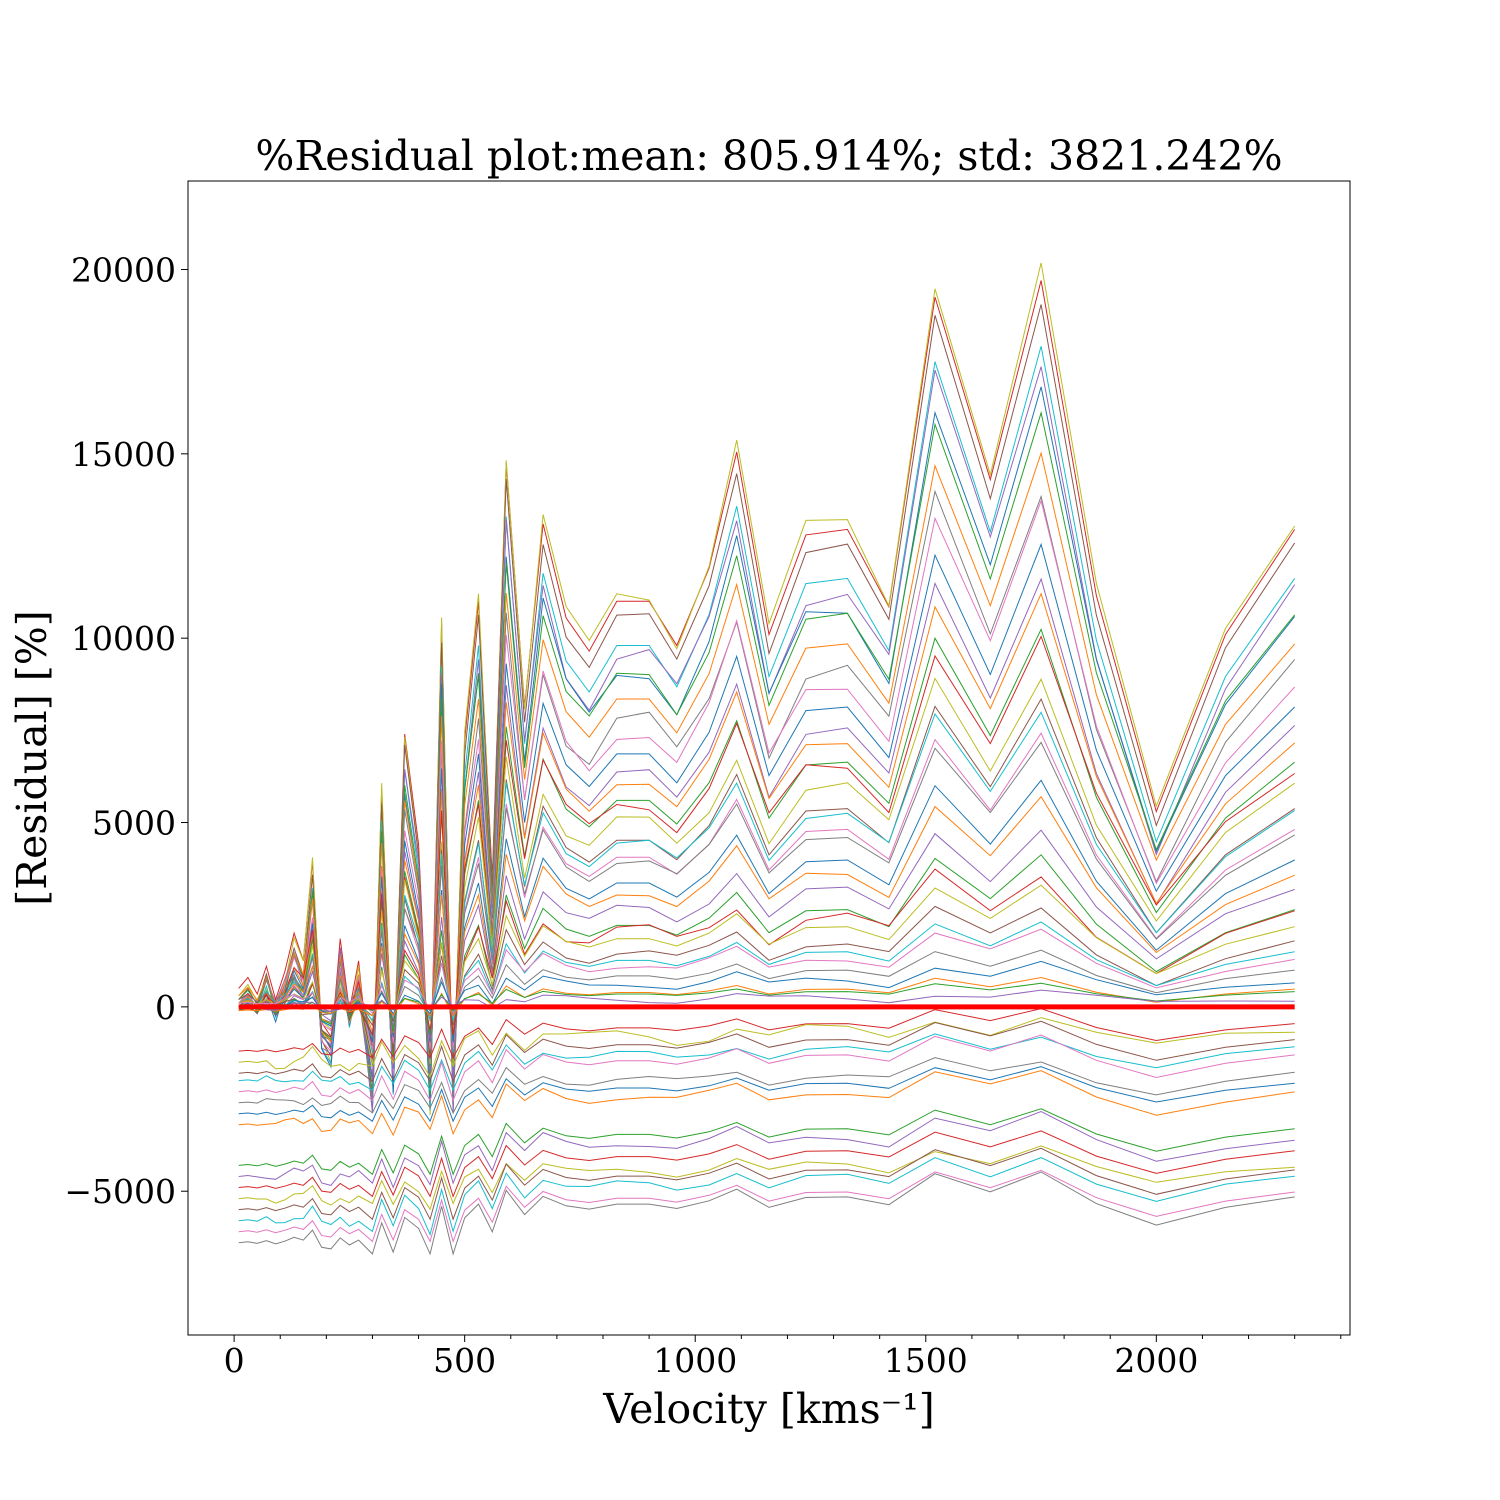 The height and width of the screenshot is (1500, 1500). What do you see at coordinates (123, 638) in the screenshot?
I see `y-tick-label: 10000` at bounding box center [123, 638].